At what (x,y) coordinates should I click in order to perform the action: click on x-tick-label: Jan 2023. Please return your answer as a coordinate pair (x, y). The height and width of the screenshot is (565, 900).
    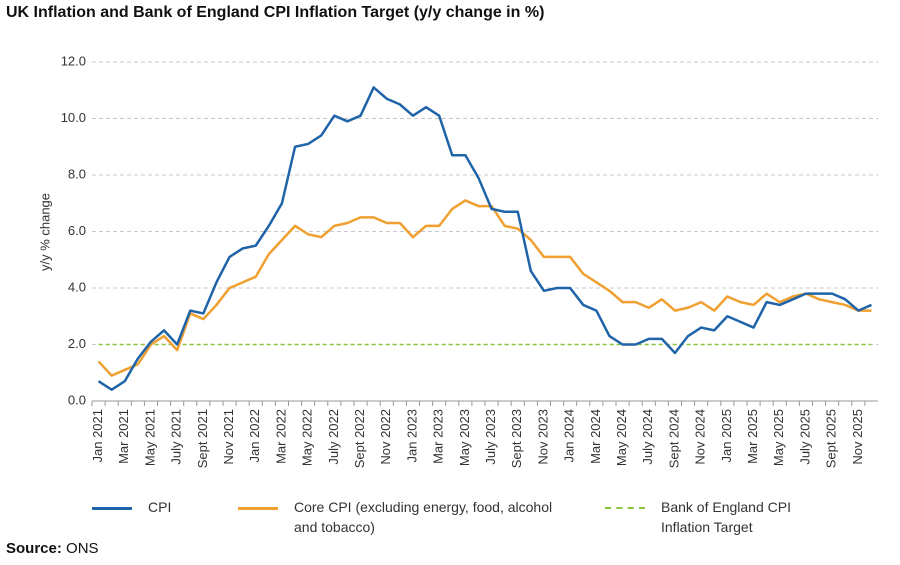
    Looking at the image, I should click on (411, 436).